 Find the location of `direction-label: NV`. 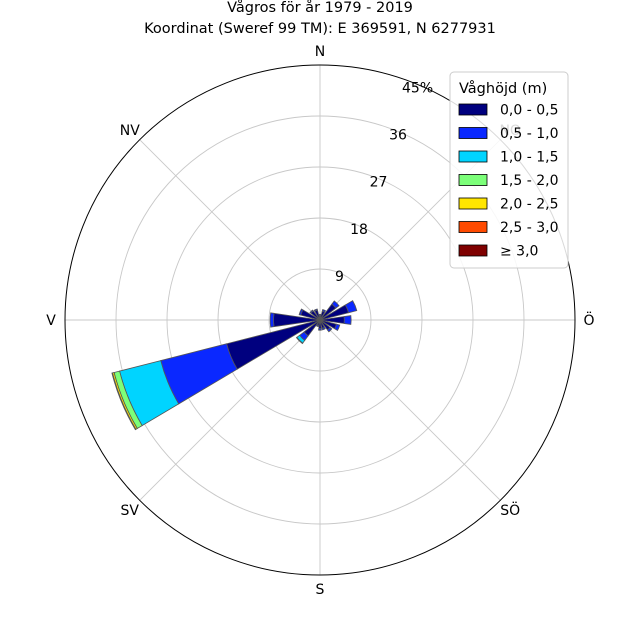

direction-label: NV is located at coordinates (130, 131).